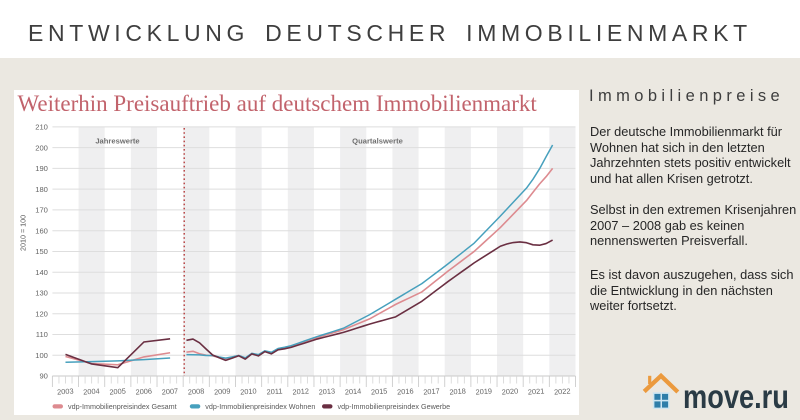 This screenshot has width=800, height=420. What do you see at coordinates (393, 406) in the screenshot?
I see `svg-text:vdp-Immobilienpreisindex Gewer: vdp-Immobilienpreisindex Gewerbe` at bounding box center [393, 406].